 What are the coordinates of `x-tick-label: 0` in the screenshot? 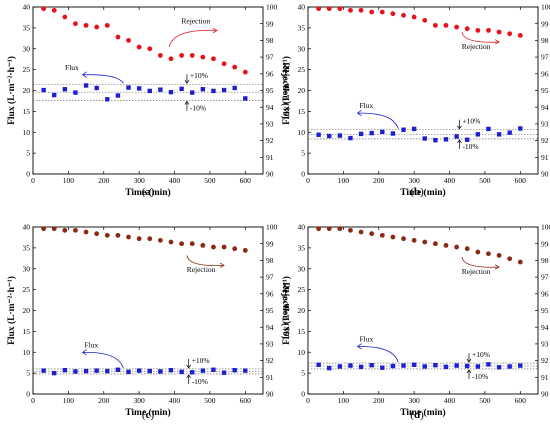 It's located at (33, 180).